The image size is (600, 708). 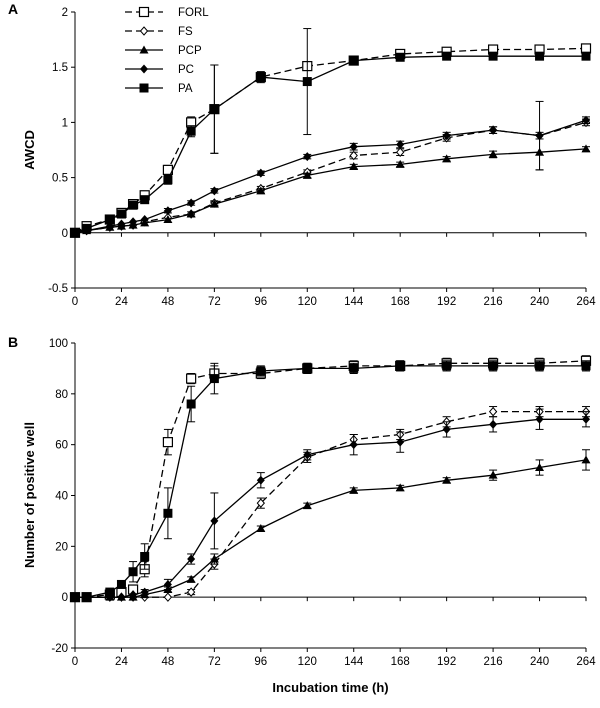 What do you see at coordinates (60, 68) in the screenshot?
I see `y-tick-label: 1.5` at bounding box center [60, 68].